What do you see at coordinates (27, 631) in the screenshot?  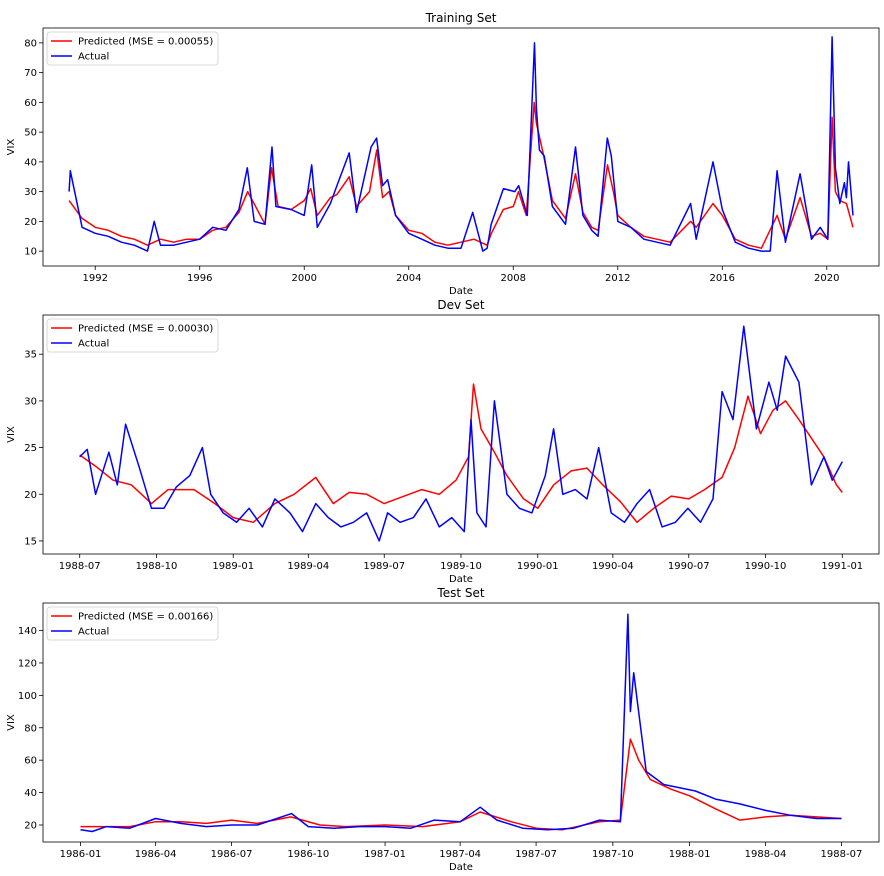 I see `y-tick-label: 140` at bounding box center [27, 631].